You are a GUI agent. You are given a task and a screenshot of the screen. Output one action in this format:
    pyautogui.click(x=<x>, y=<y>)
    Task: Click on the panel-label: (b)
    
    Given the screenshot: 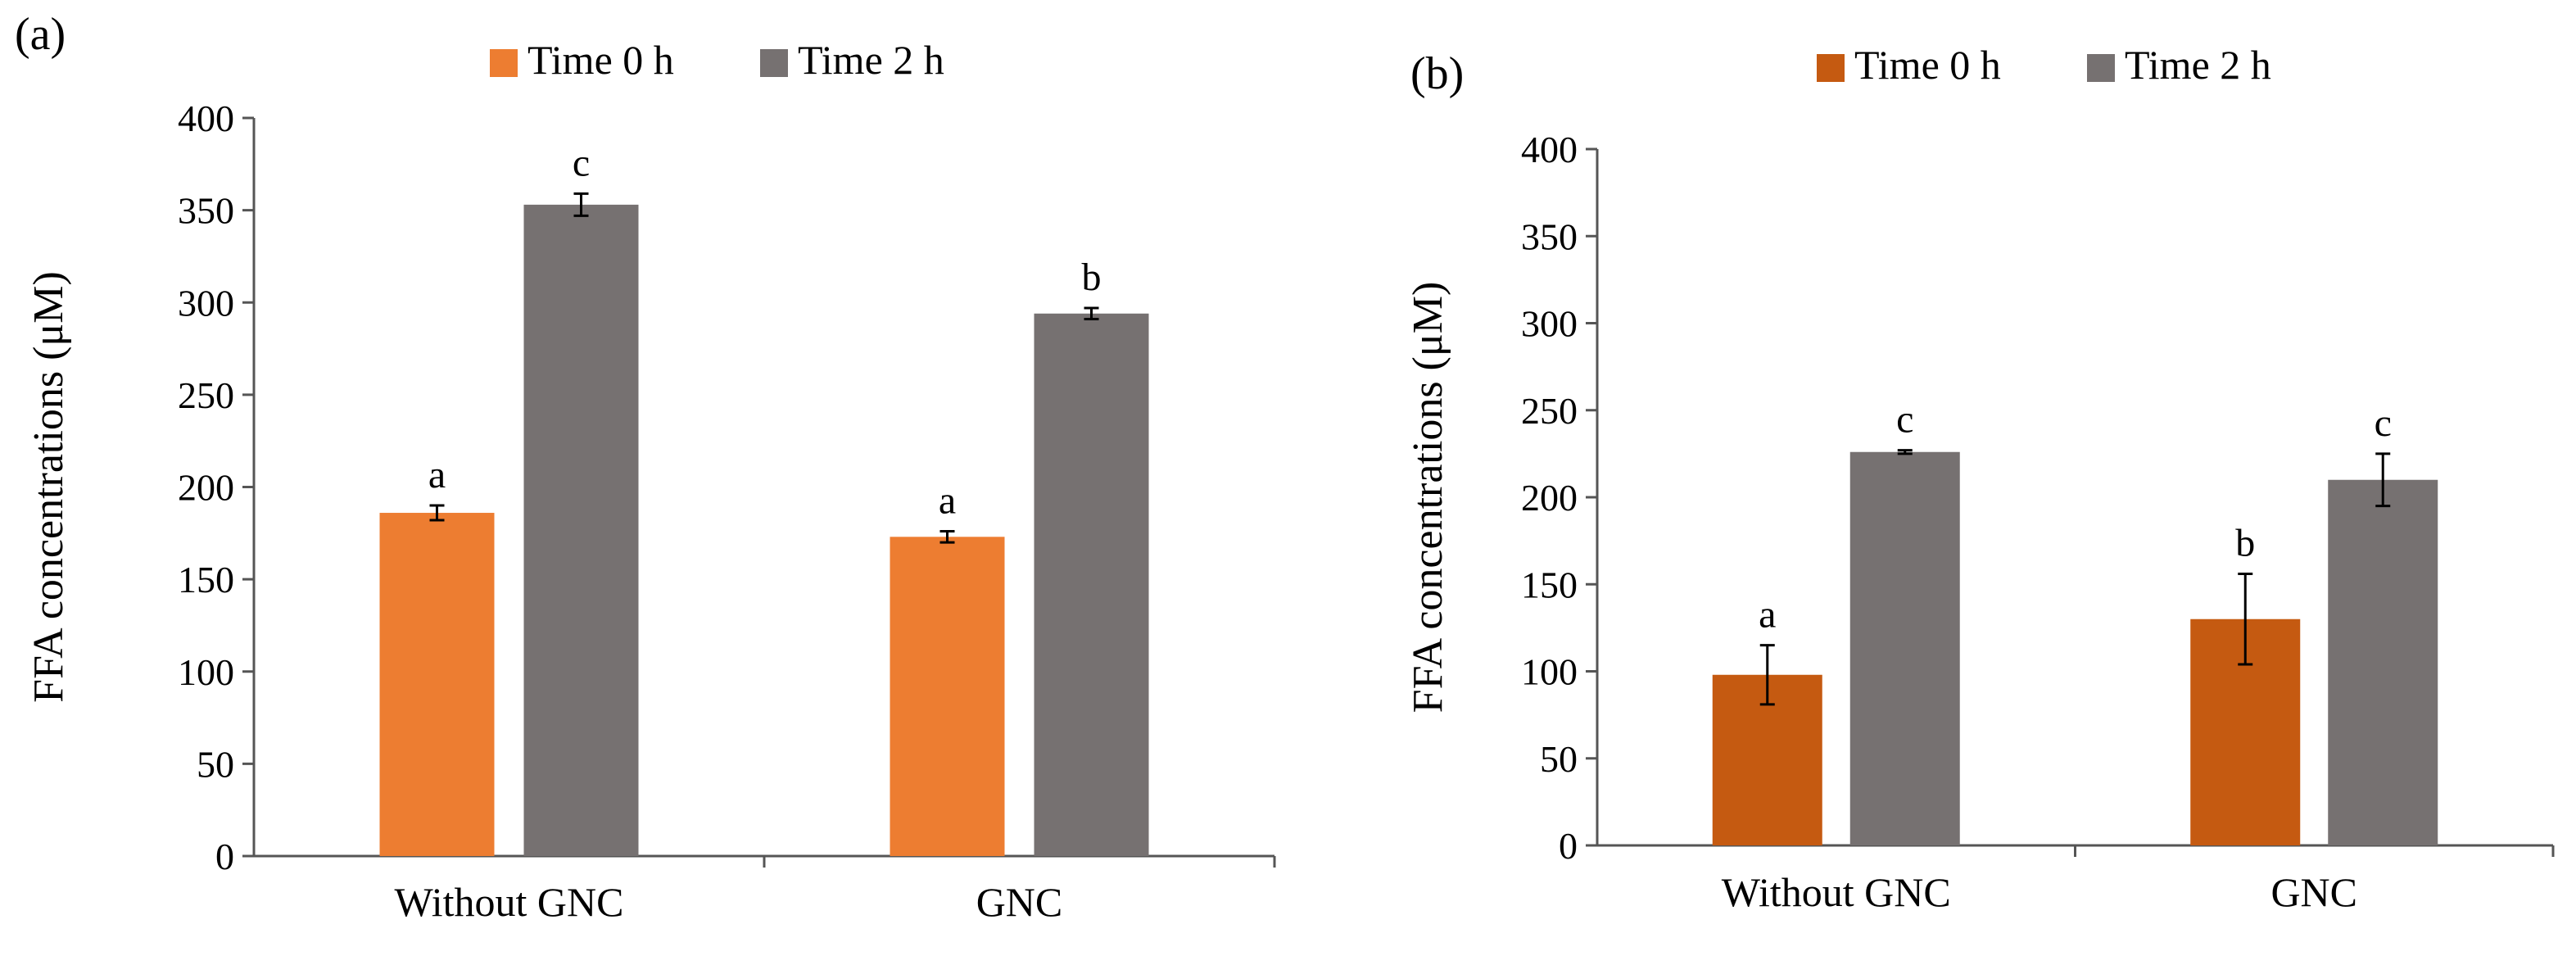 What is the action you would take?
    pyautogui.click(x=1437, y=73)
    